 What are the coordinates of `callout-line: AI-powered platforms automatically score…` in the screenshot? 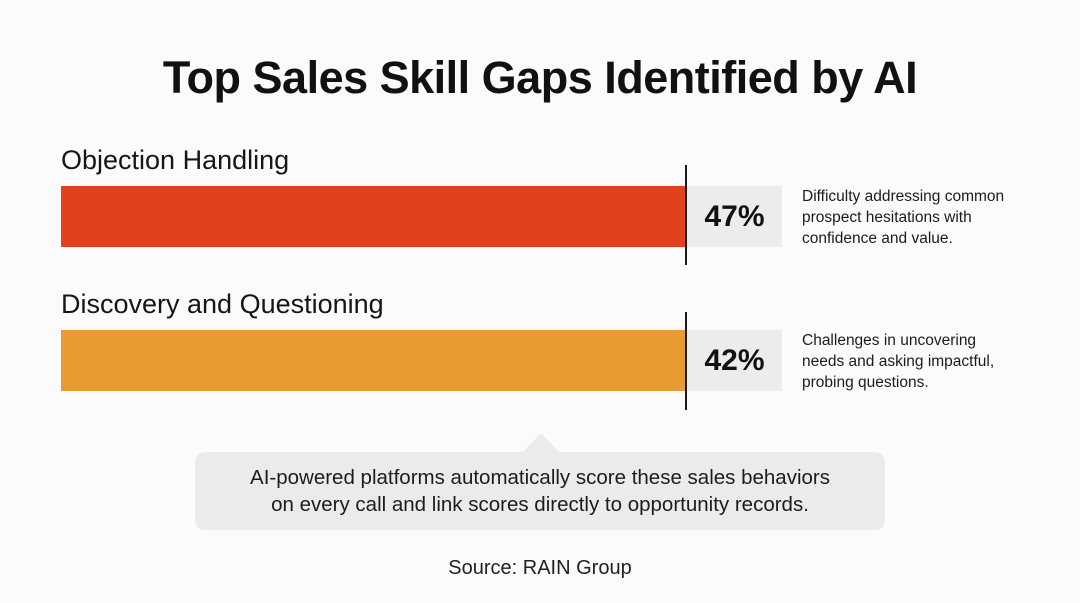 It's located at (540, 477).